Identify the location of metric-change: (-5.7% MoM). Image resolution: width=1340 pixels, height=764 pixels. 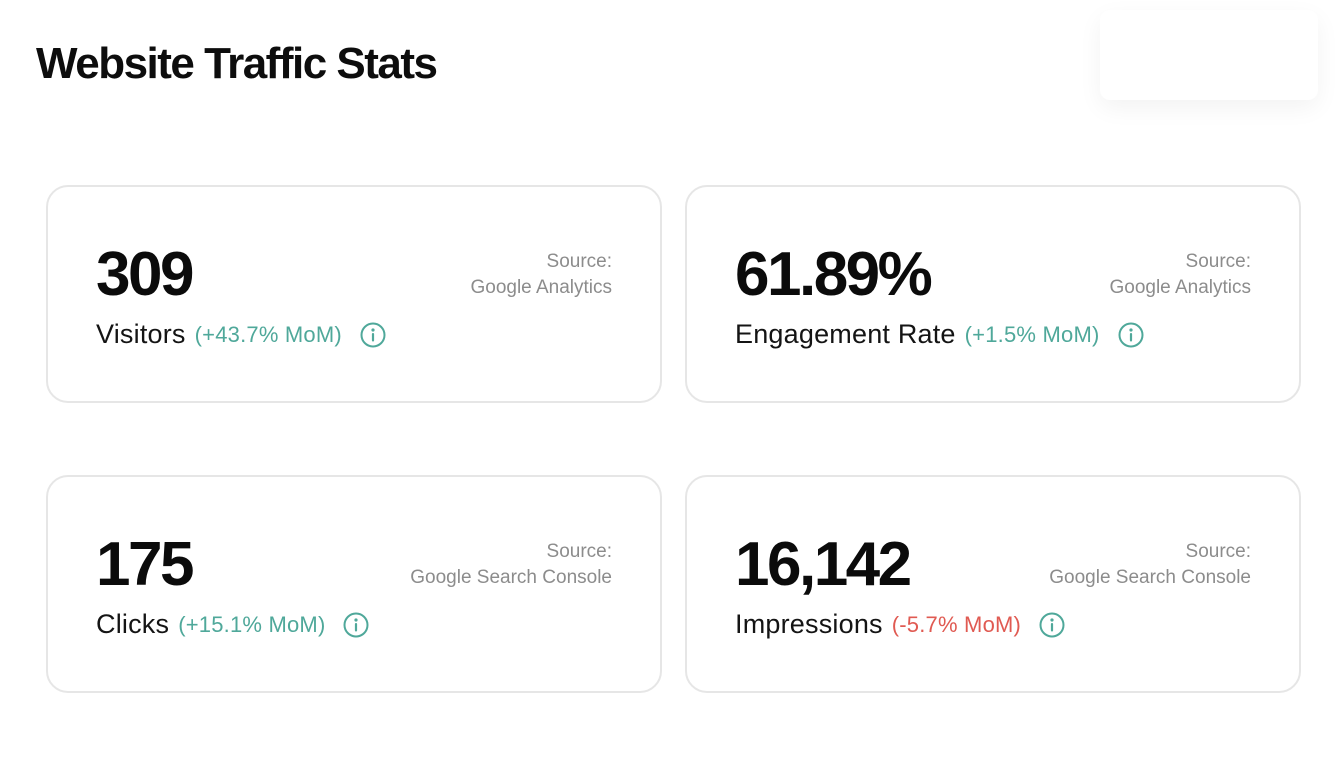
(956, 624).